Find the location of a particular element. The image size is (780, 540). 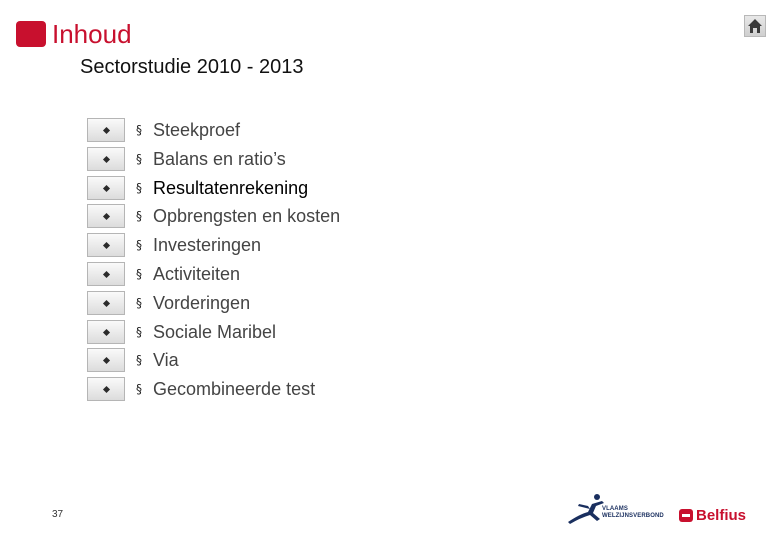

nav-button-resultatenrekening is located at coordinates (106, 187).